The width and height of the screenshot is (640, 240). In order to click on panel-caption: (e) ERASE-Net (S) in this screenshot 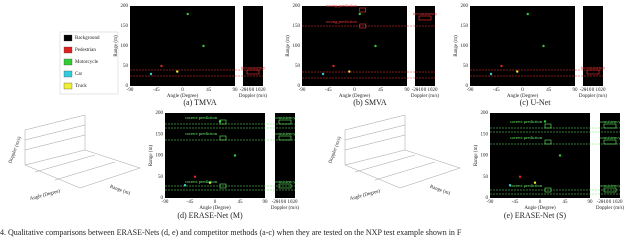, I will do `click(535, 215)`.